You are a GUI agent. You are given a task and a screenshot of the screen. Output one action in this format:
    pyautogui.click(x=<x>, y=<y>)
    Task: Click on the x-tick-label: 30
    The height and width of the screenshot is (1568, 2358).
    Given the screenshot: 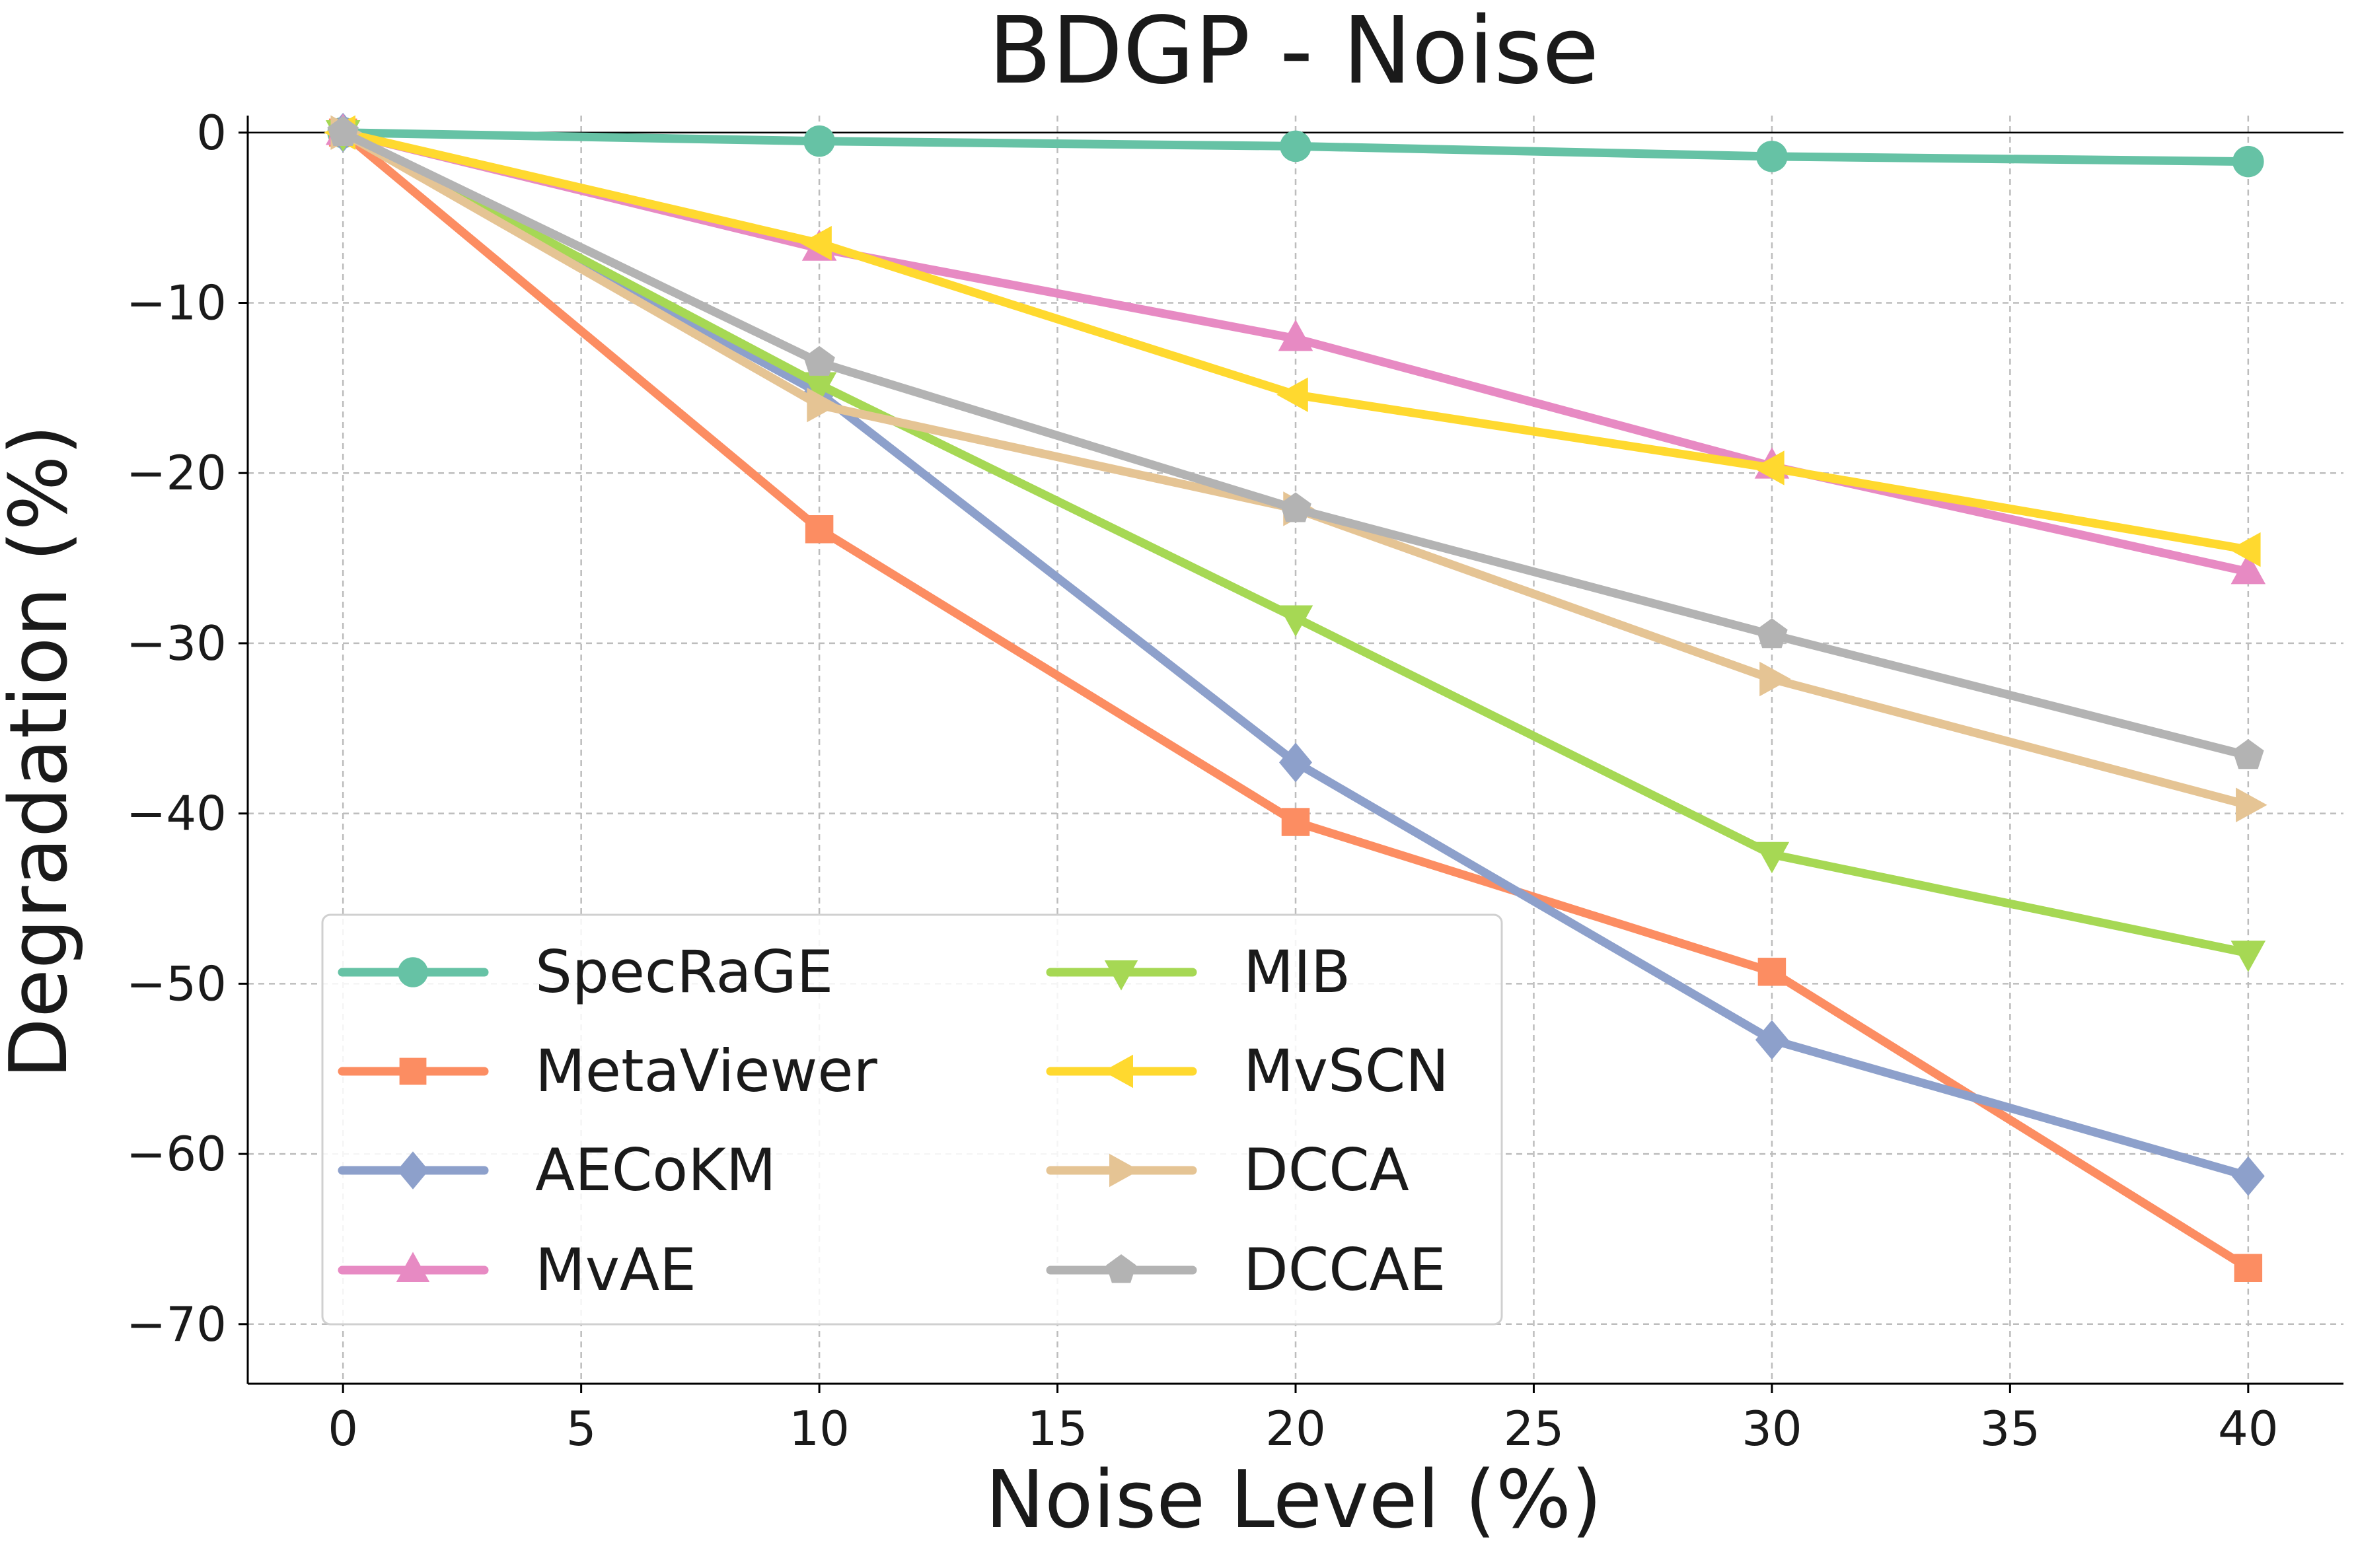 What is the action you would take?
    pyautogui.click(x=1772, y=1428)
    